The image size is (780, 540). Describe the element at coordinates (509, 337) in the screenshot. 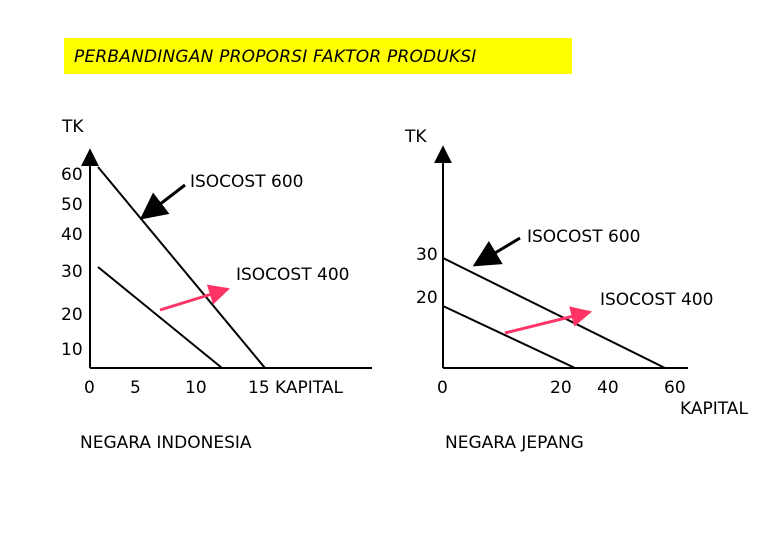

I see `right-isocost-400-line` at that location.